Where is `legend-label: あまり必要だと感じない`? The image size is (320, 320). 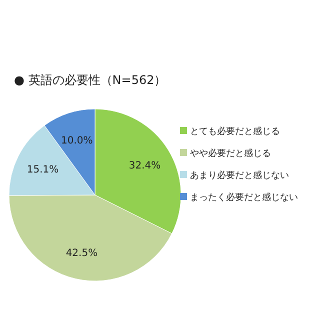 legend-label: あまり必要だと感じない is located at coordinates (239, 175).